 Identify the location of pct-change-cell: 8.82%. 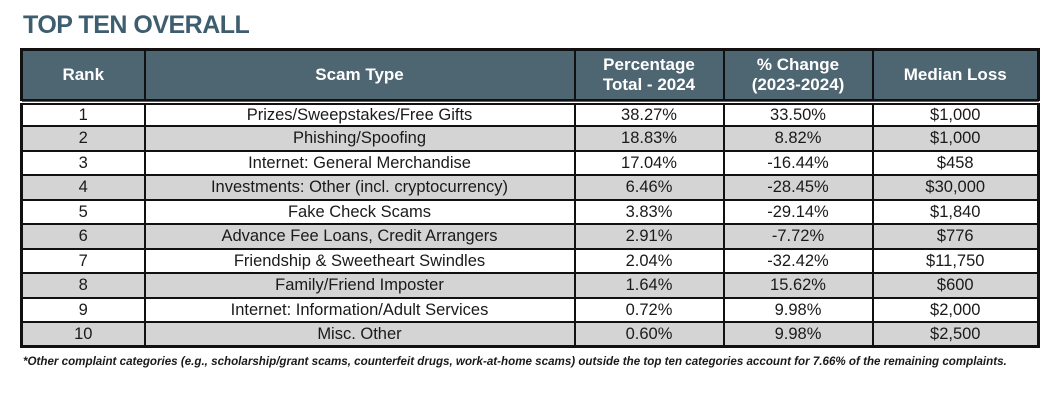
(798, 138).